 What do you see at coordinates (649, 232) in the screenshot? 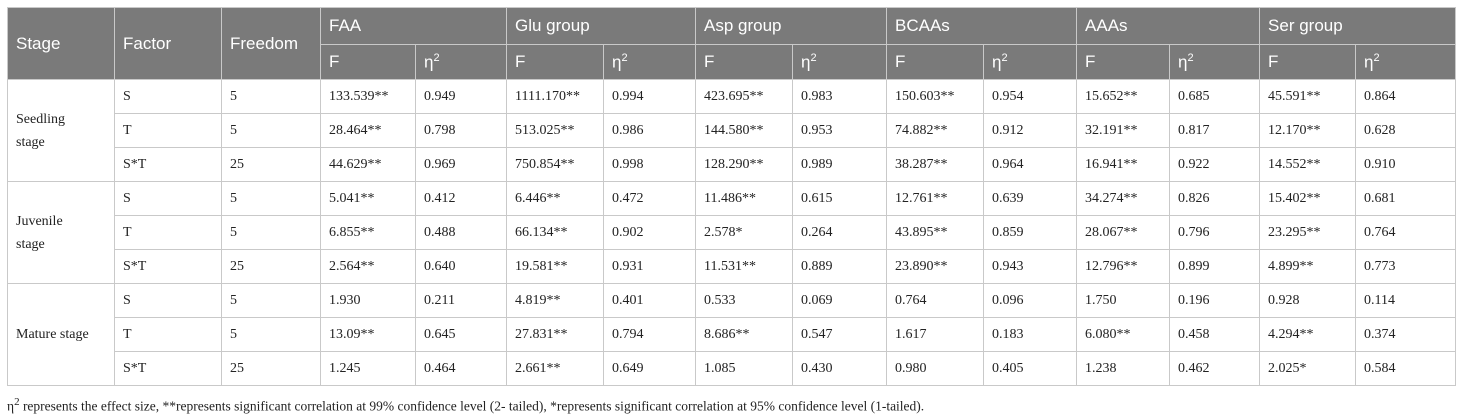
I see `eta-value-cell: 0.902` at bounding box center [649, 232].